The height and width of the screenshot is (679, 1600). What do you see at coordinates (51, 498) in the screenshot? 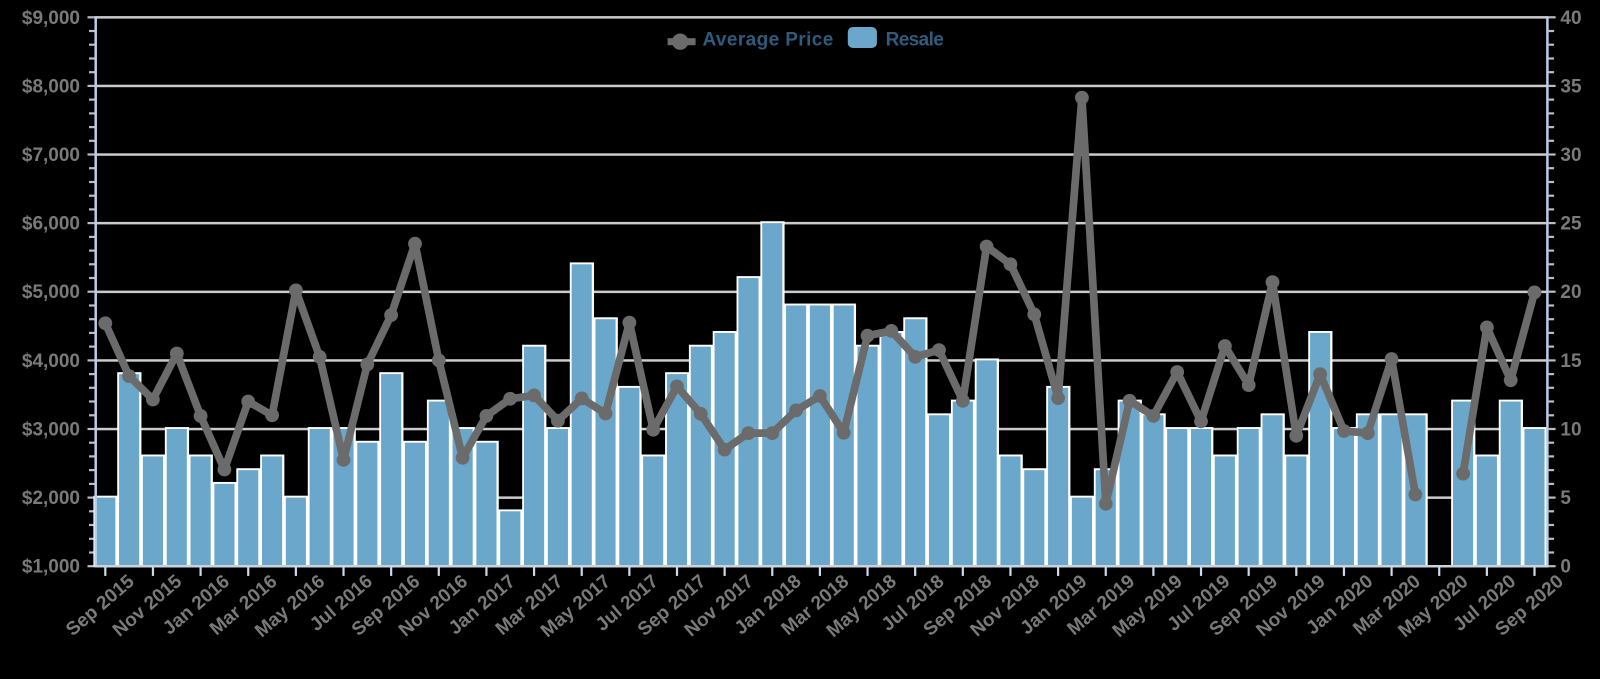
I see `svg-text: $2,000` at bounding box center [51, 498].